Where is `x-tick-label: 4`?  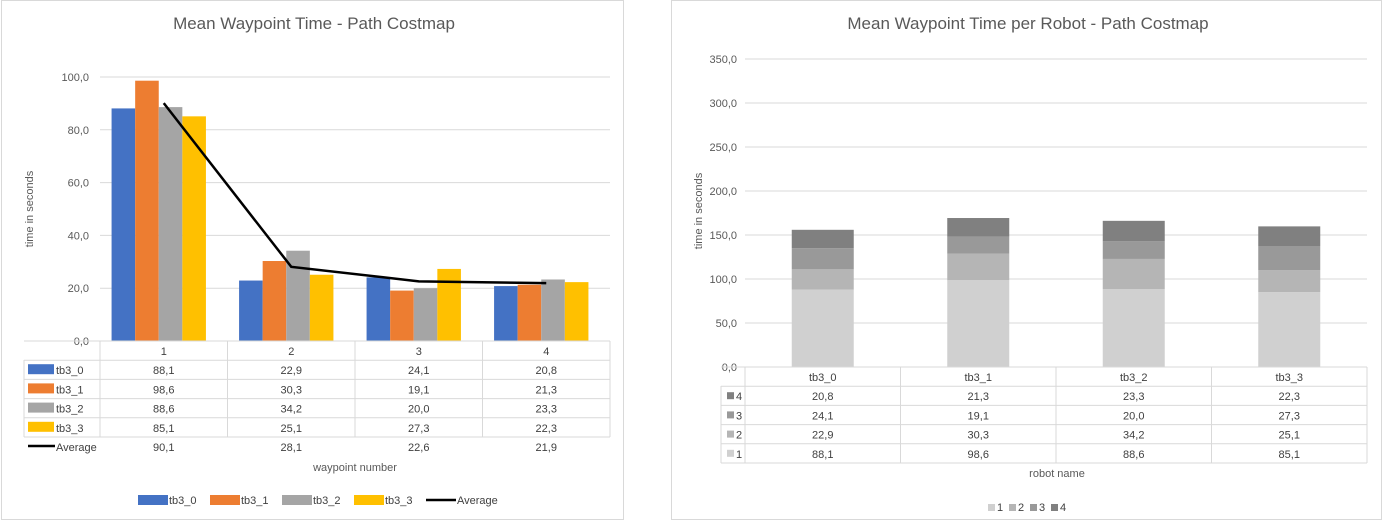
x-tick-label: 4 is located at coordinates (546, 352).